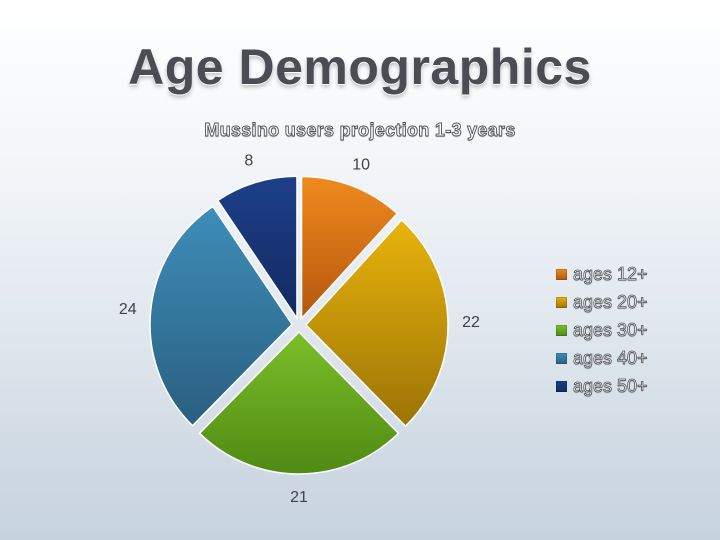 The width and height of the screenshot is (720, 540). Describe the element at coordinates (360, 67) in the screenshot. I see `slide-title: Age Demographics` at that location.